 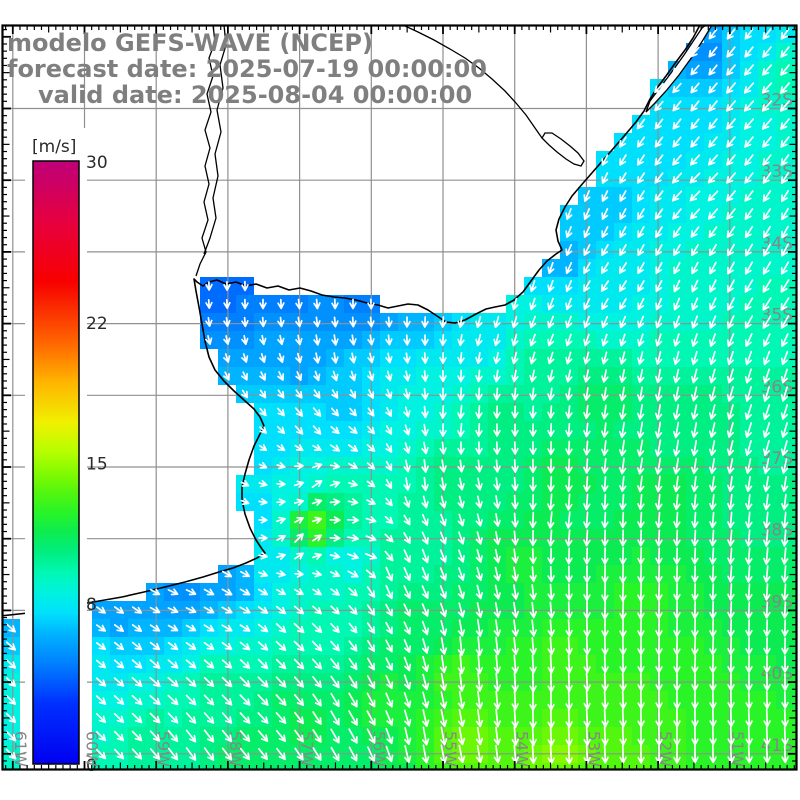 What do you see at coordinates (695, 766) in the screenshot?
I see `wave-cell` at bounding box center [695, 766].